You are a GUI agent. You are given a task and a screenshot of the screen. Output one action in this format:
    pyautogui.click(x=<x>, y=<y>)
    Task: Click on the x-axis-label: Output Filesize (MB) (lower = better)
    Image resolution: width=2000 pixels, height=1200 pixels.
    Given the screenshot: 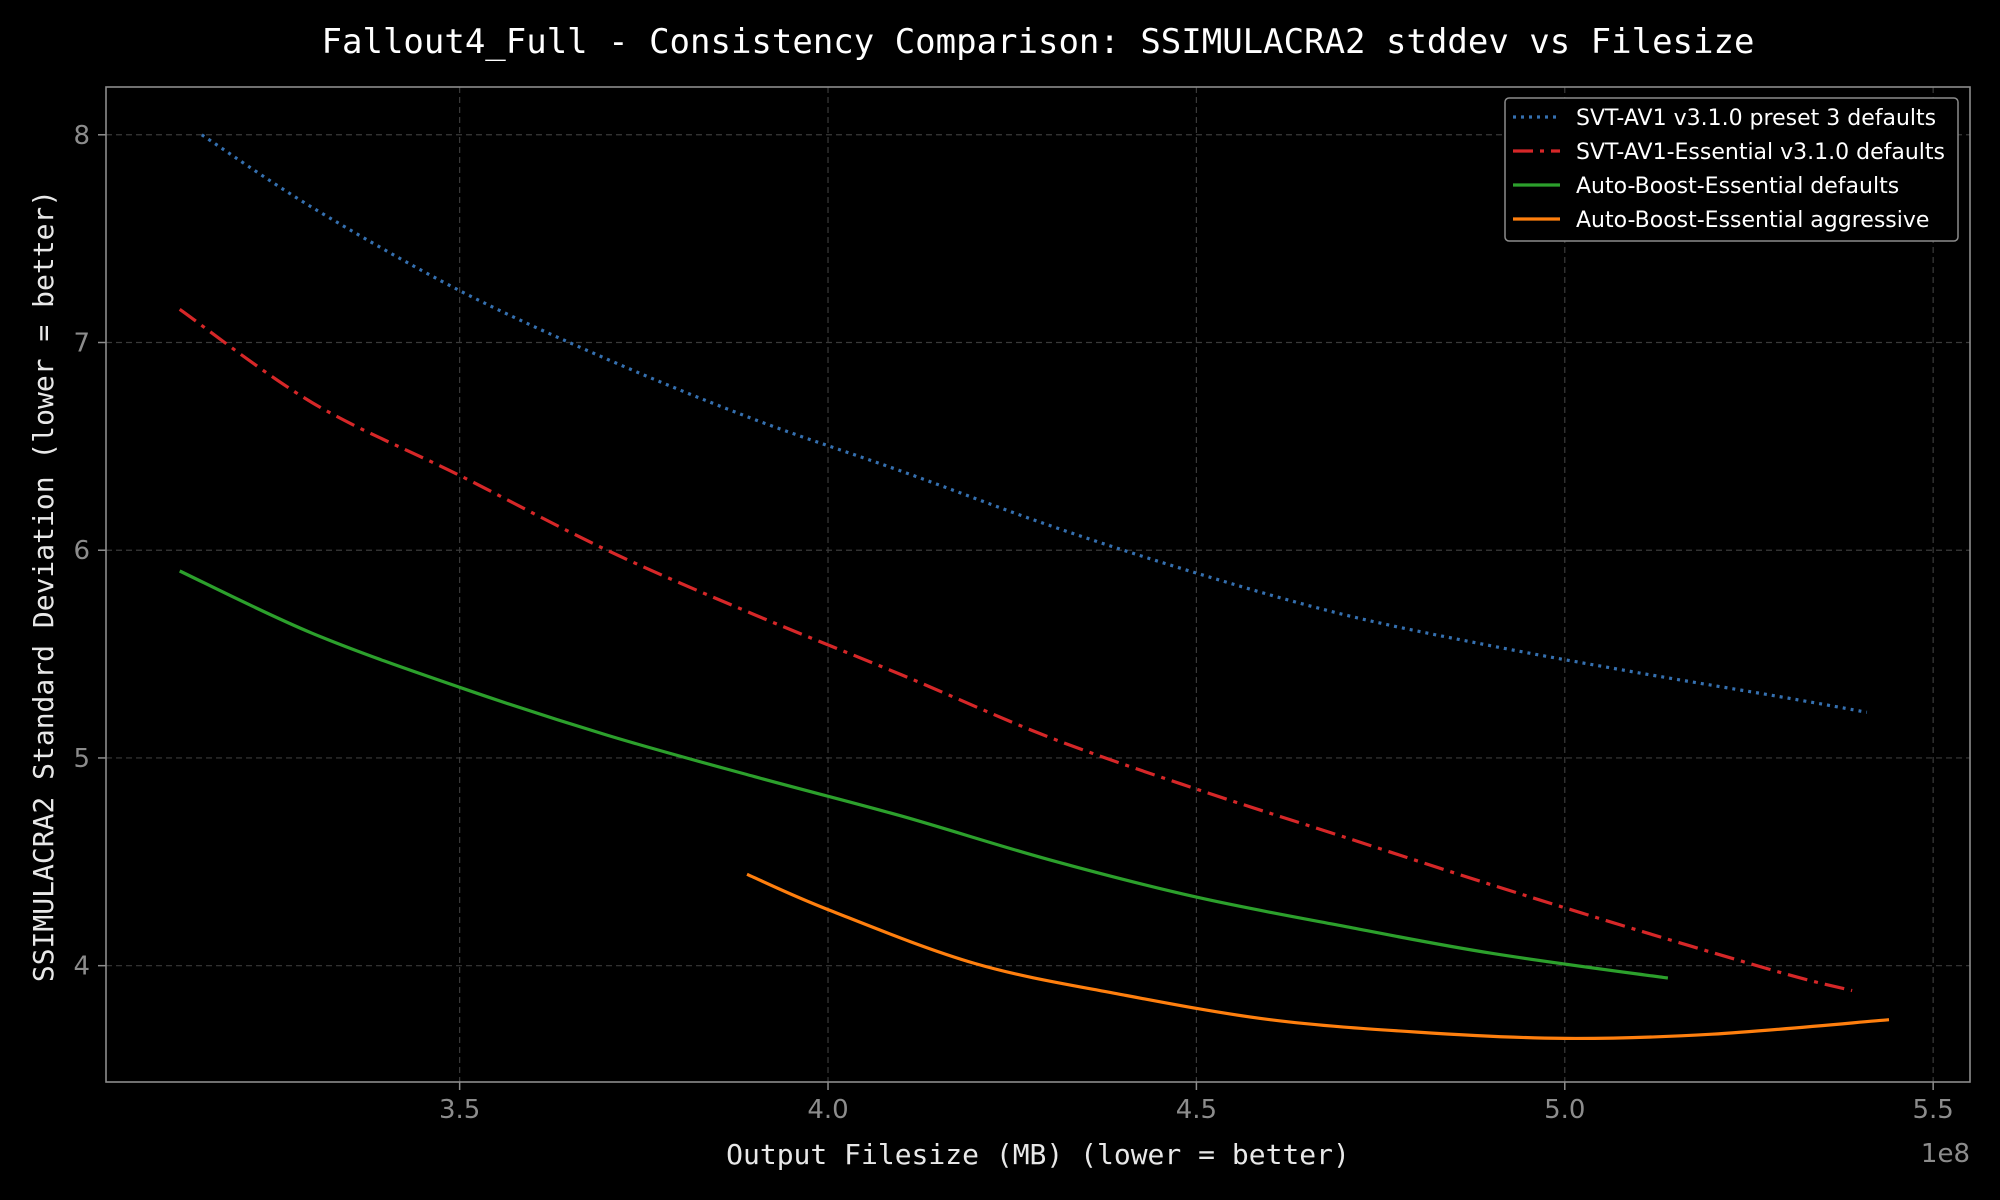 What is the action you would take?
    pyautogui.click(x=1038, y=1154)
    